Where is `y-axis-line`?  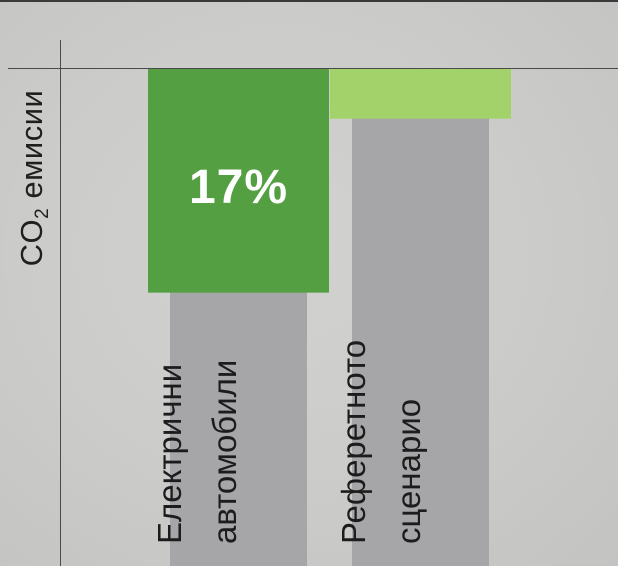 y-axis-line is located at coordinates (60, 303).